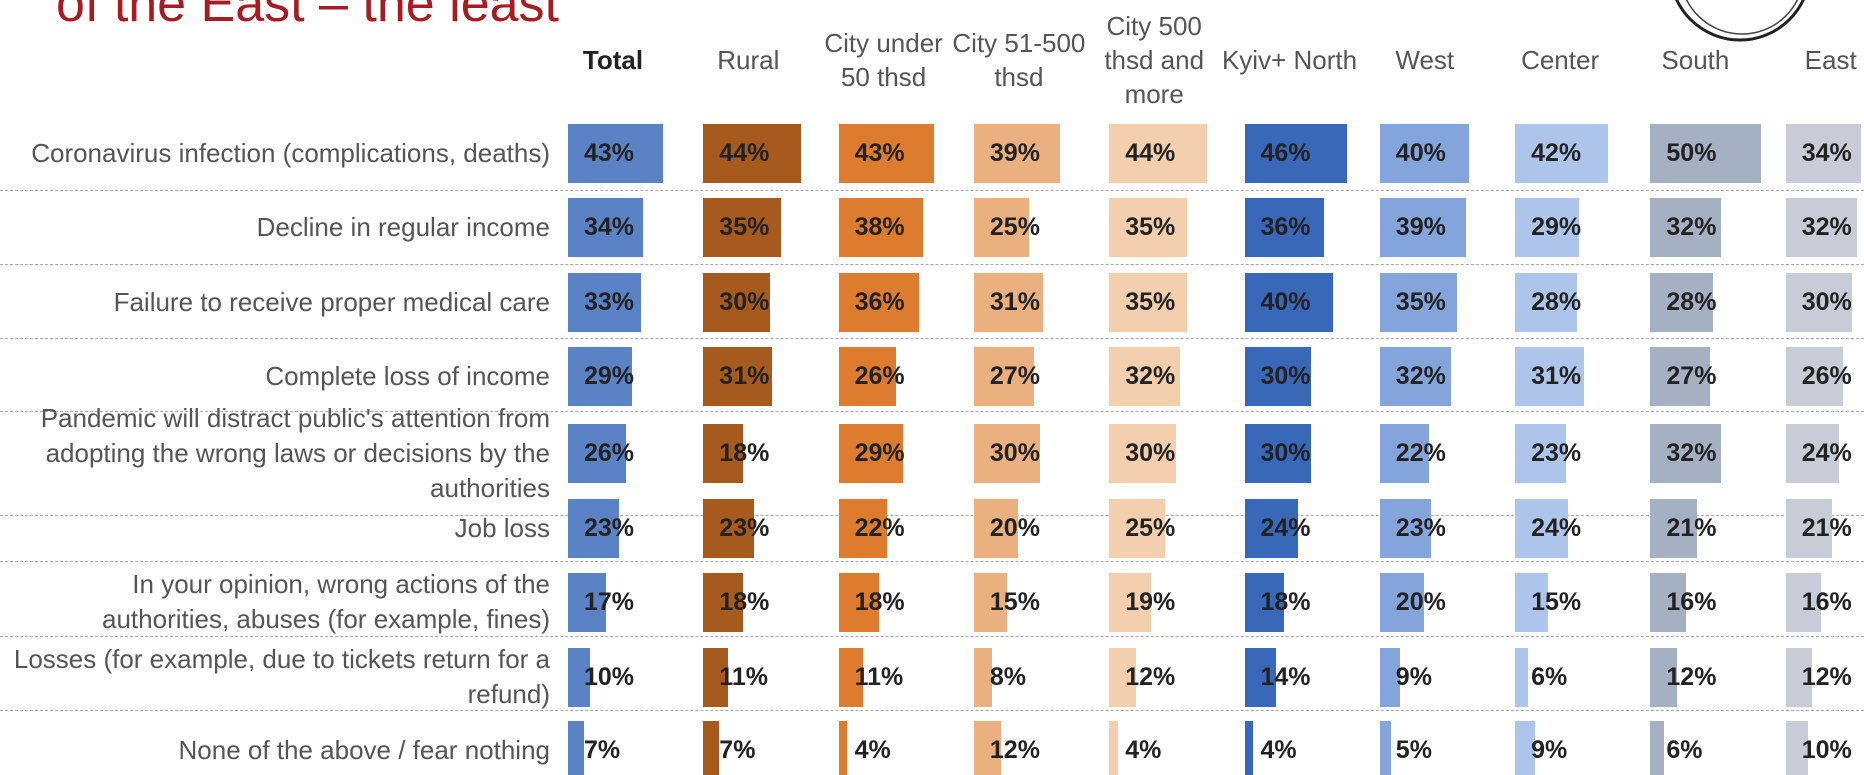 This screenshot has height=775, width=1864. I want to click on value-label: 15%, so click(1556, 601).